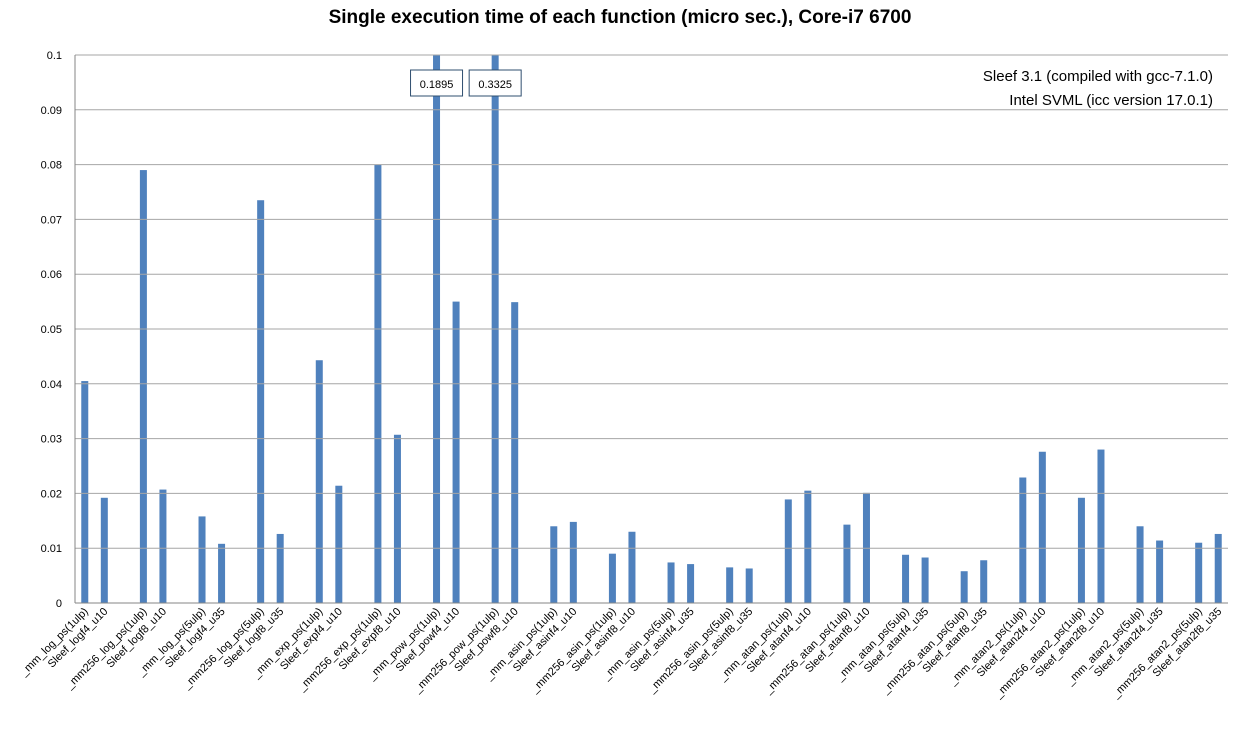 Image resolution: width=1242 pixels, height=732 pixels. Describe the element at coordinates (51, 385) in the screenshot. I see `y-tick-label: 0.04` at that location.